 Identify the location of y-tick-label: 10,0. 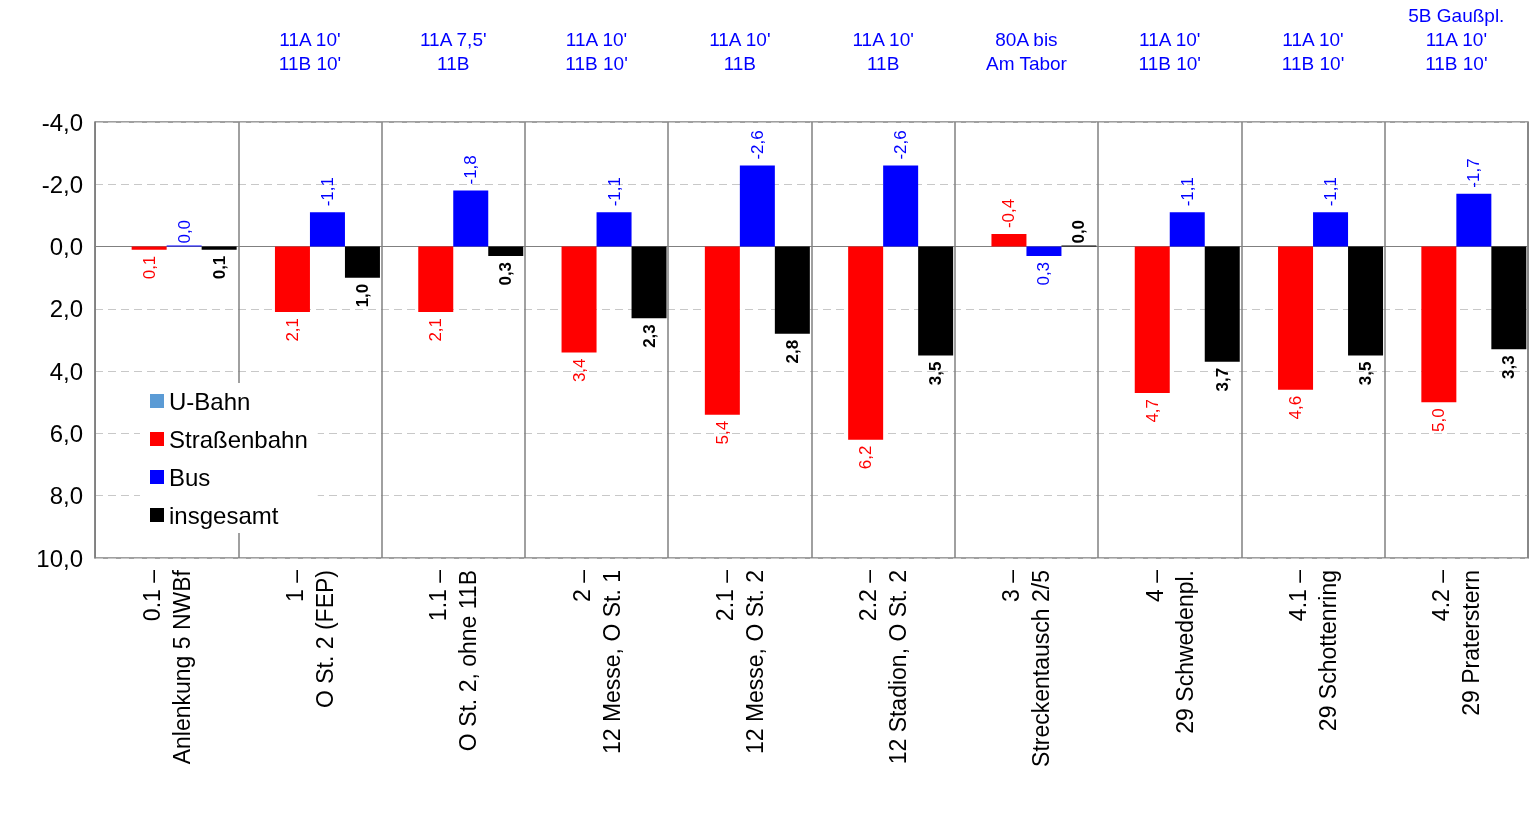
(59, 558).